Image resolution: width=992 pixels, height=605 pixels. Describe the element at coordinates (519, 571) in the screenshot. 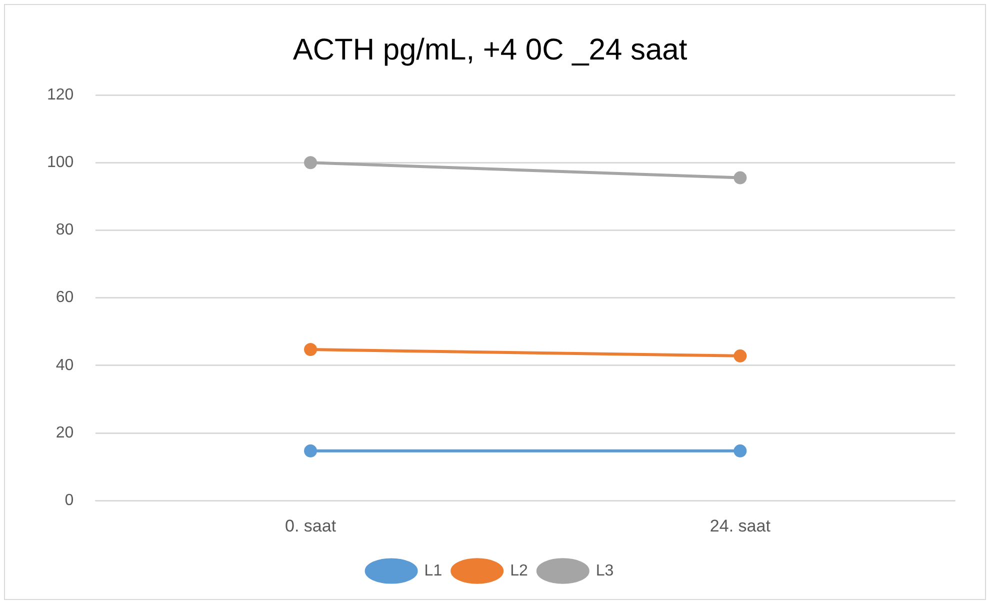

I see `legend-label: L2` at that location.